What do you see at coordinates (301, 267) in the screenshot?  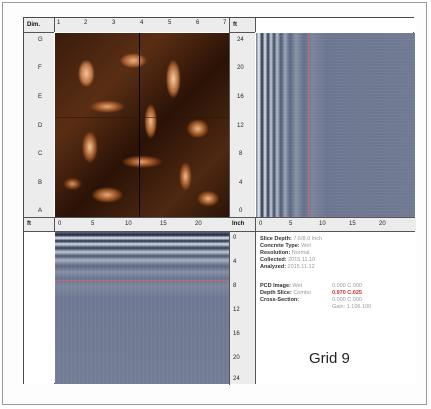 I see `analyzed-value: 2015.11.12` at bounding box center [301, 267].